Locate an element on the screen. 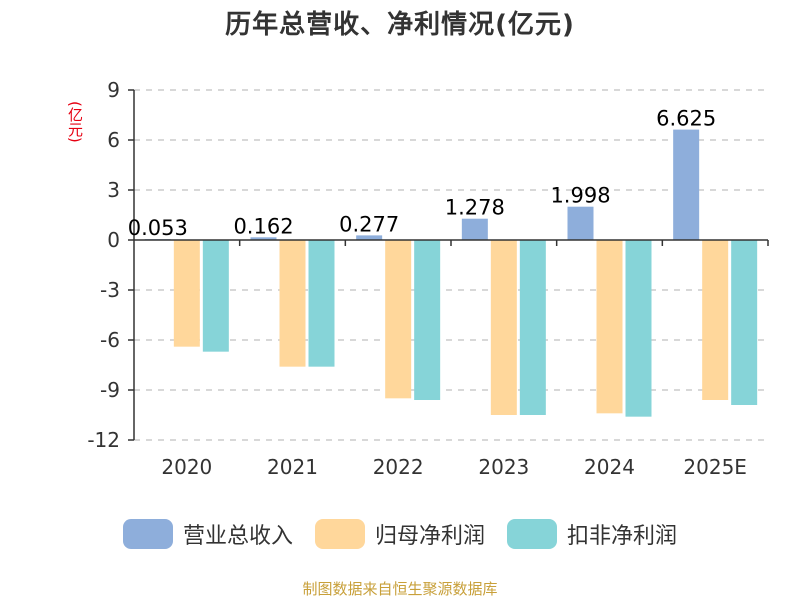 This screenshot has height=600, width=800. y-tick-label: 3 is located at coordinates (113, 190).